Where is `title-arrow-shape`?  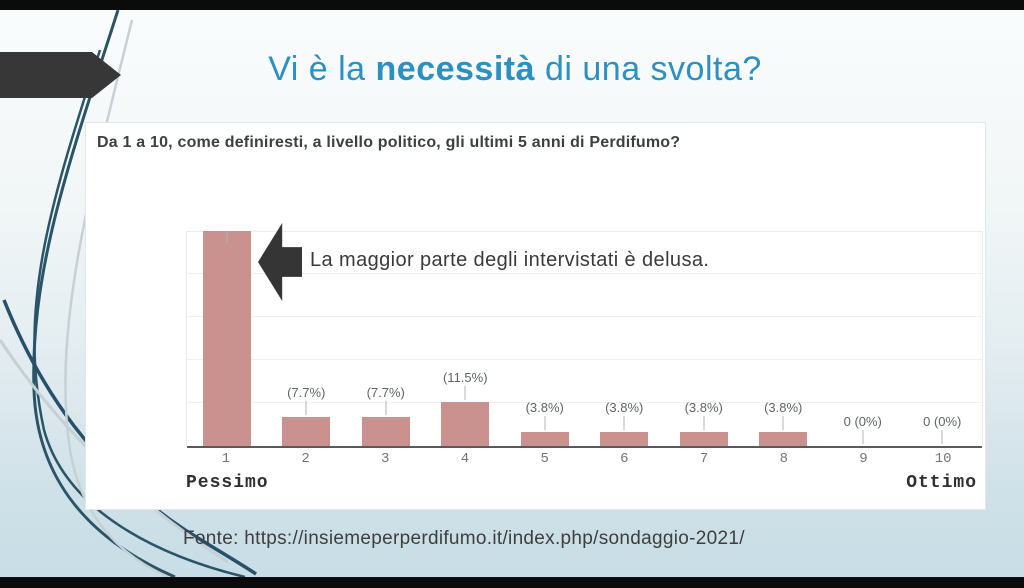
title-arrow-shape is located at coordinates (60, 75).